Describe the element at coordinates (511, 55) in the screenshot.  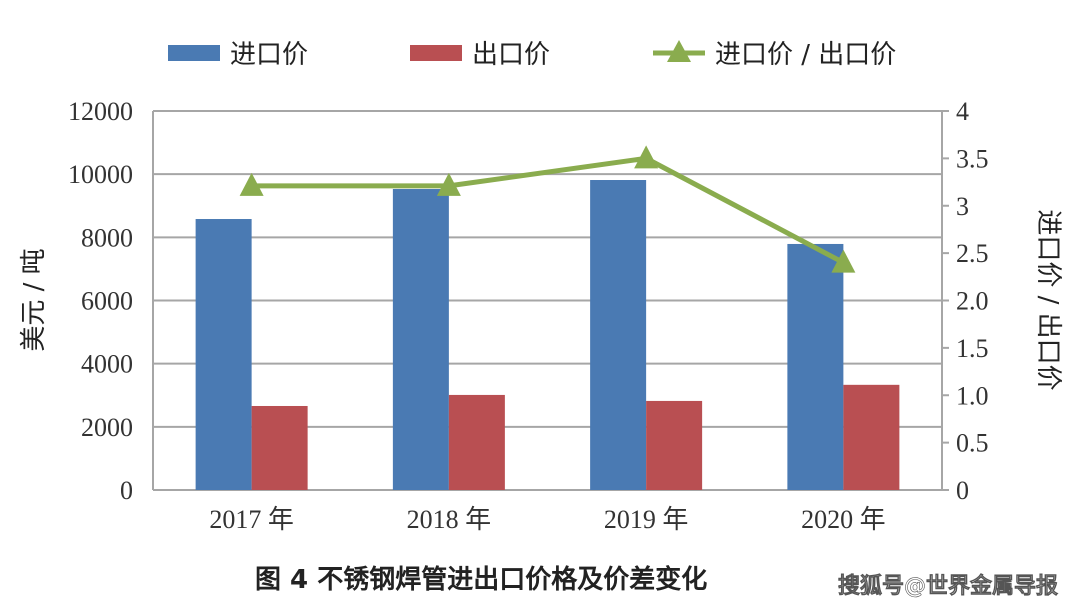
I see `legend-label: 出口价` at that location.